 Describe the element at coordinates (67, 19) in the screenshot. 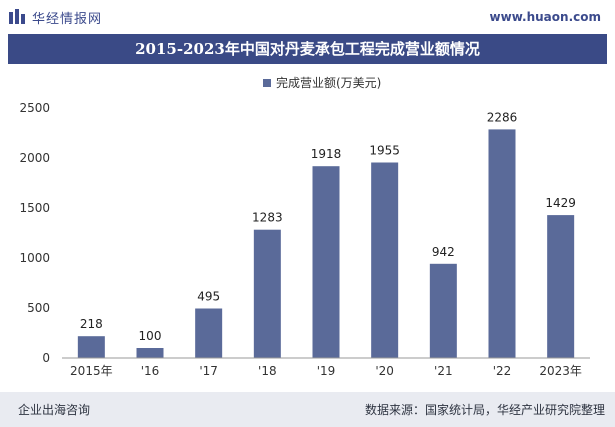

I see `brand-name: 华经情报网` at that location.